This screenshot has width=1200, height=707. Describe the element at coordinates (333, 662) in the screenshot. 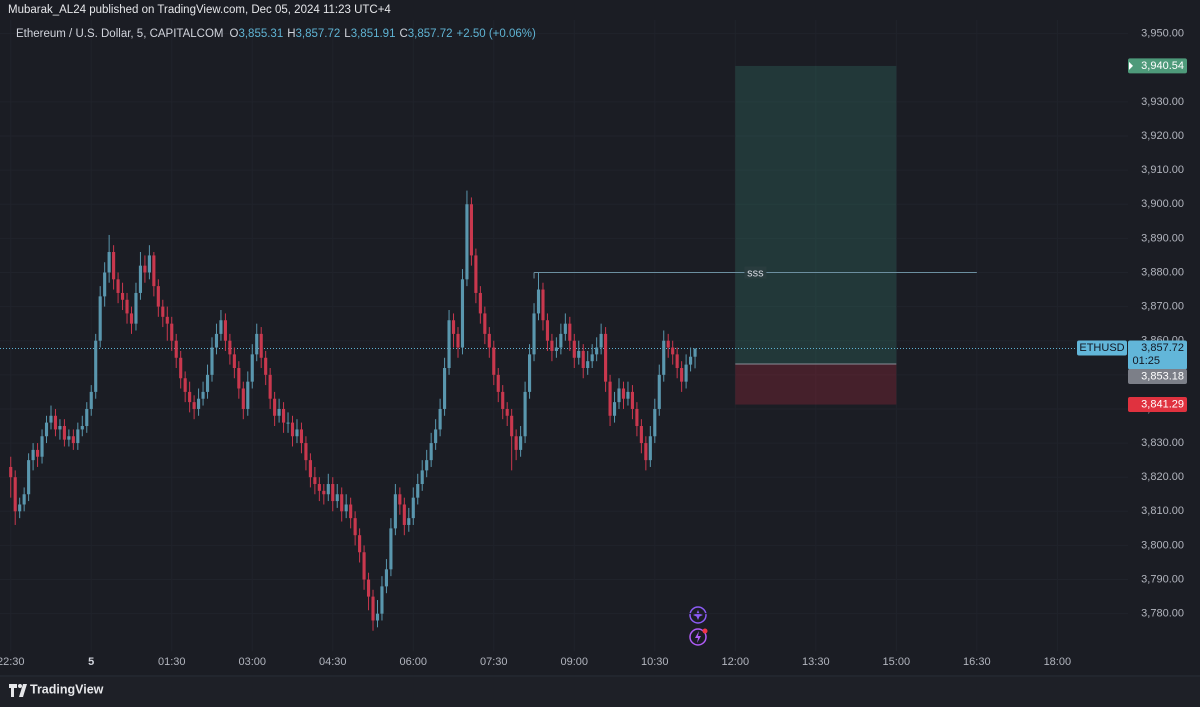

I see `x-tick-label: 04:30` at that location.